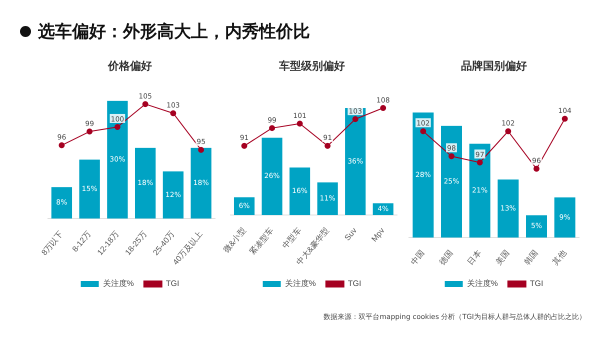  What do you see at coordinates (292, 238) in the screenshot?
I see `x-tick-label: 中型车` at bounding box center [292, 238].